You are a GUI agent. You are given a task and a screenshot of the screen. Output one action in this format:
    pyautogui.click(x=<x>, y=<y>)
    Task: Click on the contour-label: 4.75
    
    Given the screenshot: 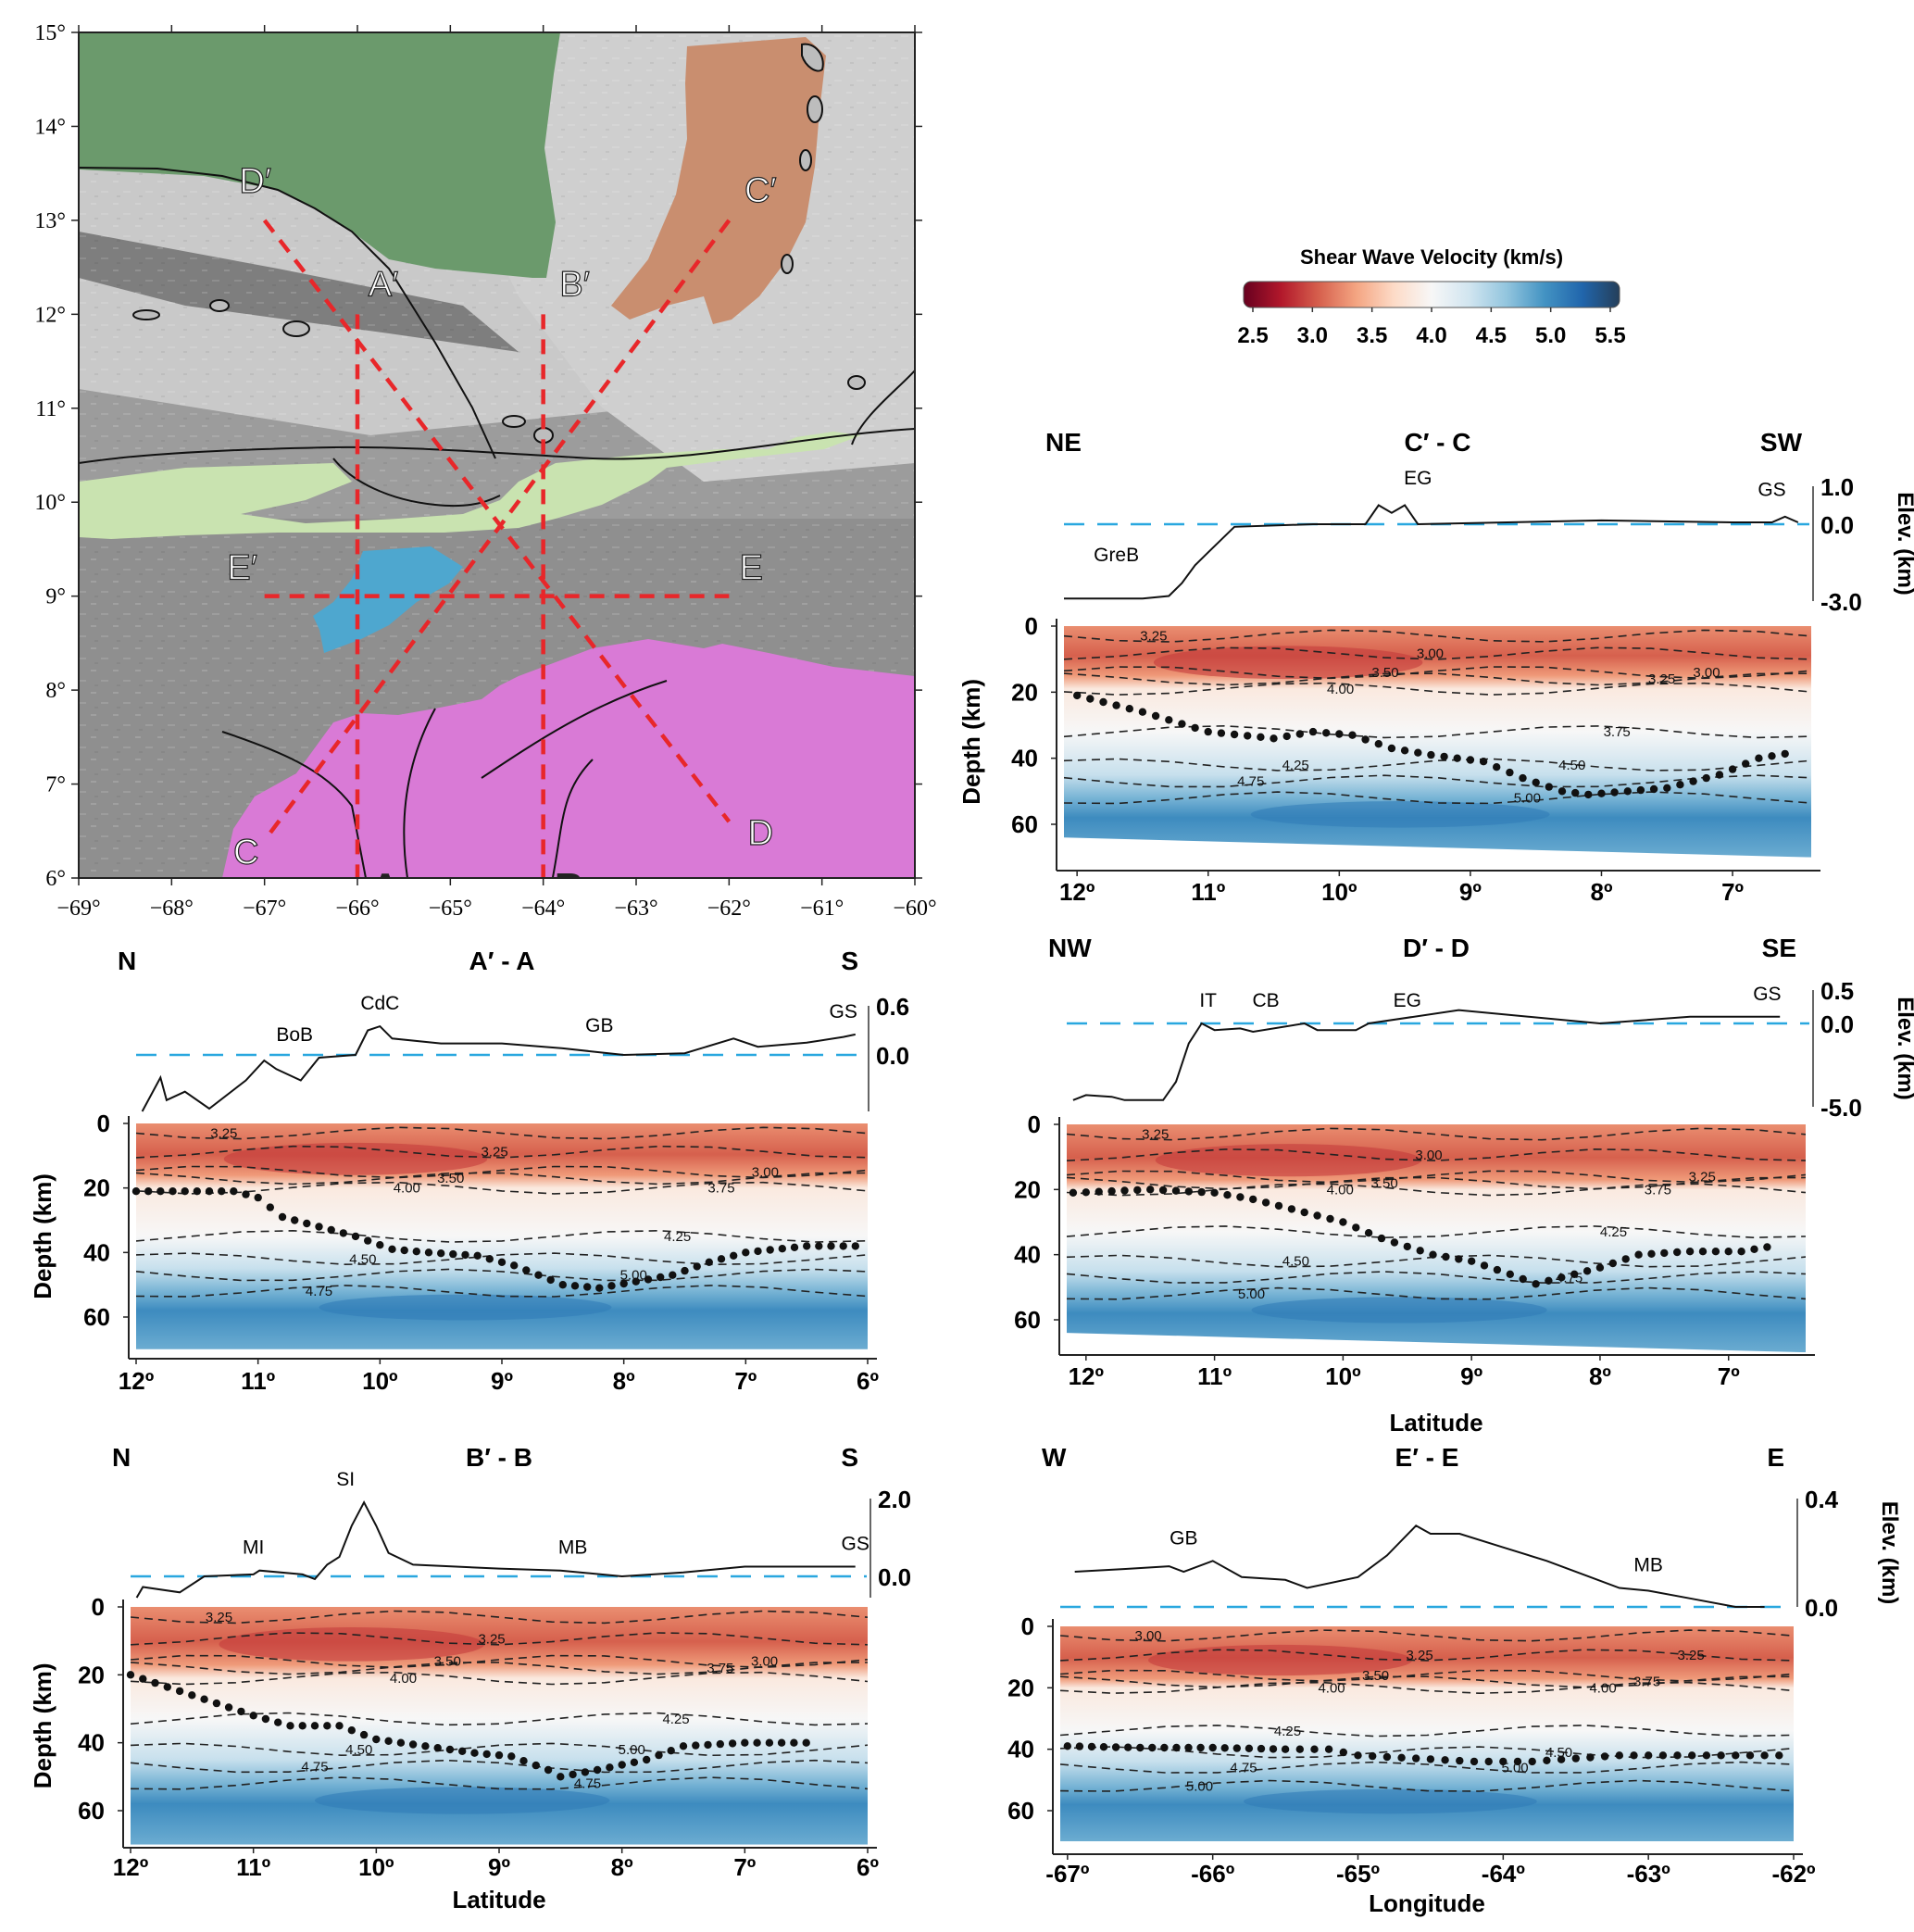 What is the action you would take?
    pyautogui.click(x=319, y=1291)
    